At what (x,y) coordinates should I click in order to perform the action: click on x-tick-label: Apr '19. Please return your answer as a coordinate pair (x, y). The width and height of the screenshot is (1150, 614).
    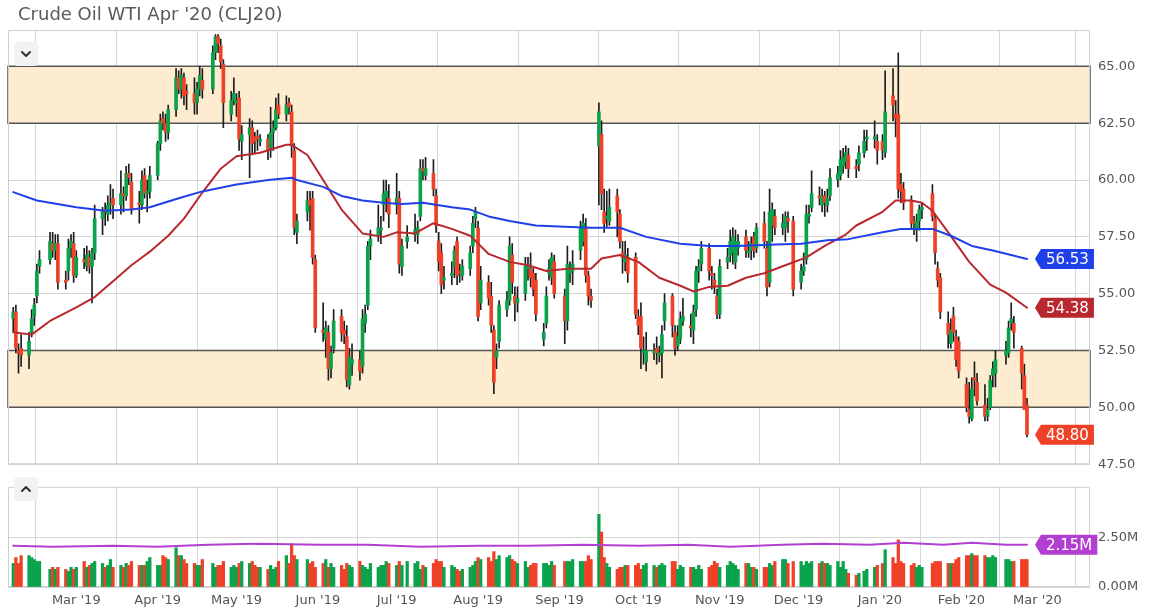
    Looking at the image, I should click on (158, 600).